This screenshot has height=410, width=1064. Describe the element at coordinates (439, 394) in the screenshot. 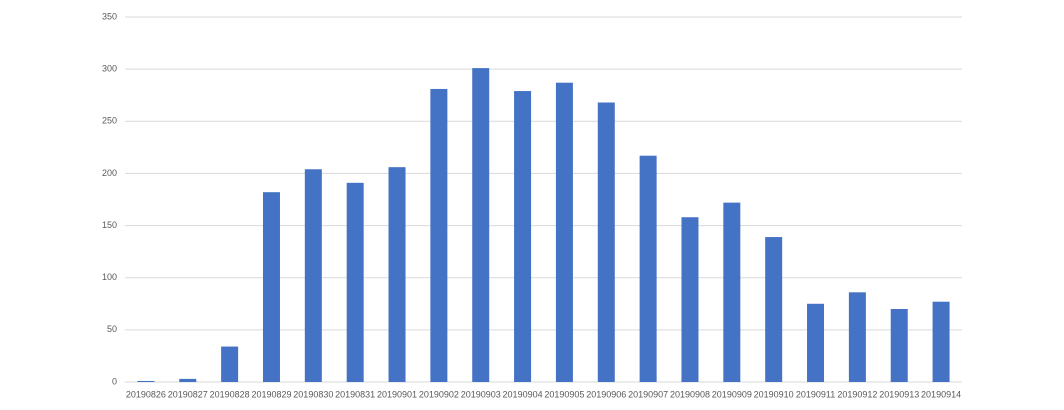

I see `x-tick-label: 20190902` at that location.